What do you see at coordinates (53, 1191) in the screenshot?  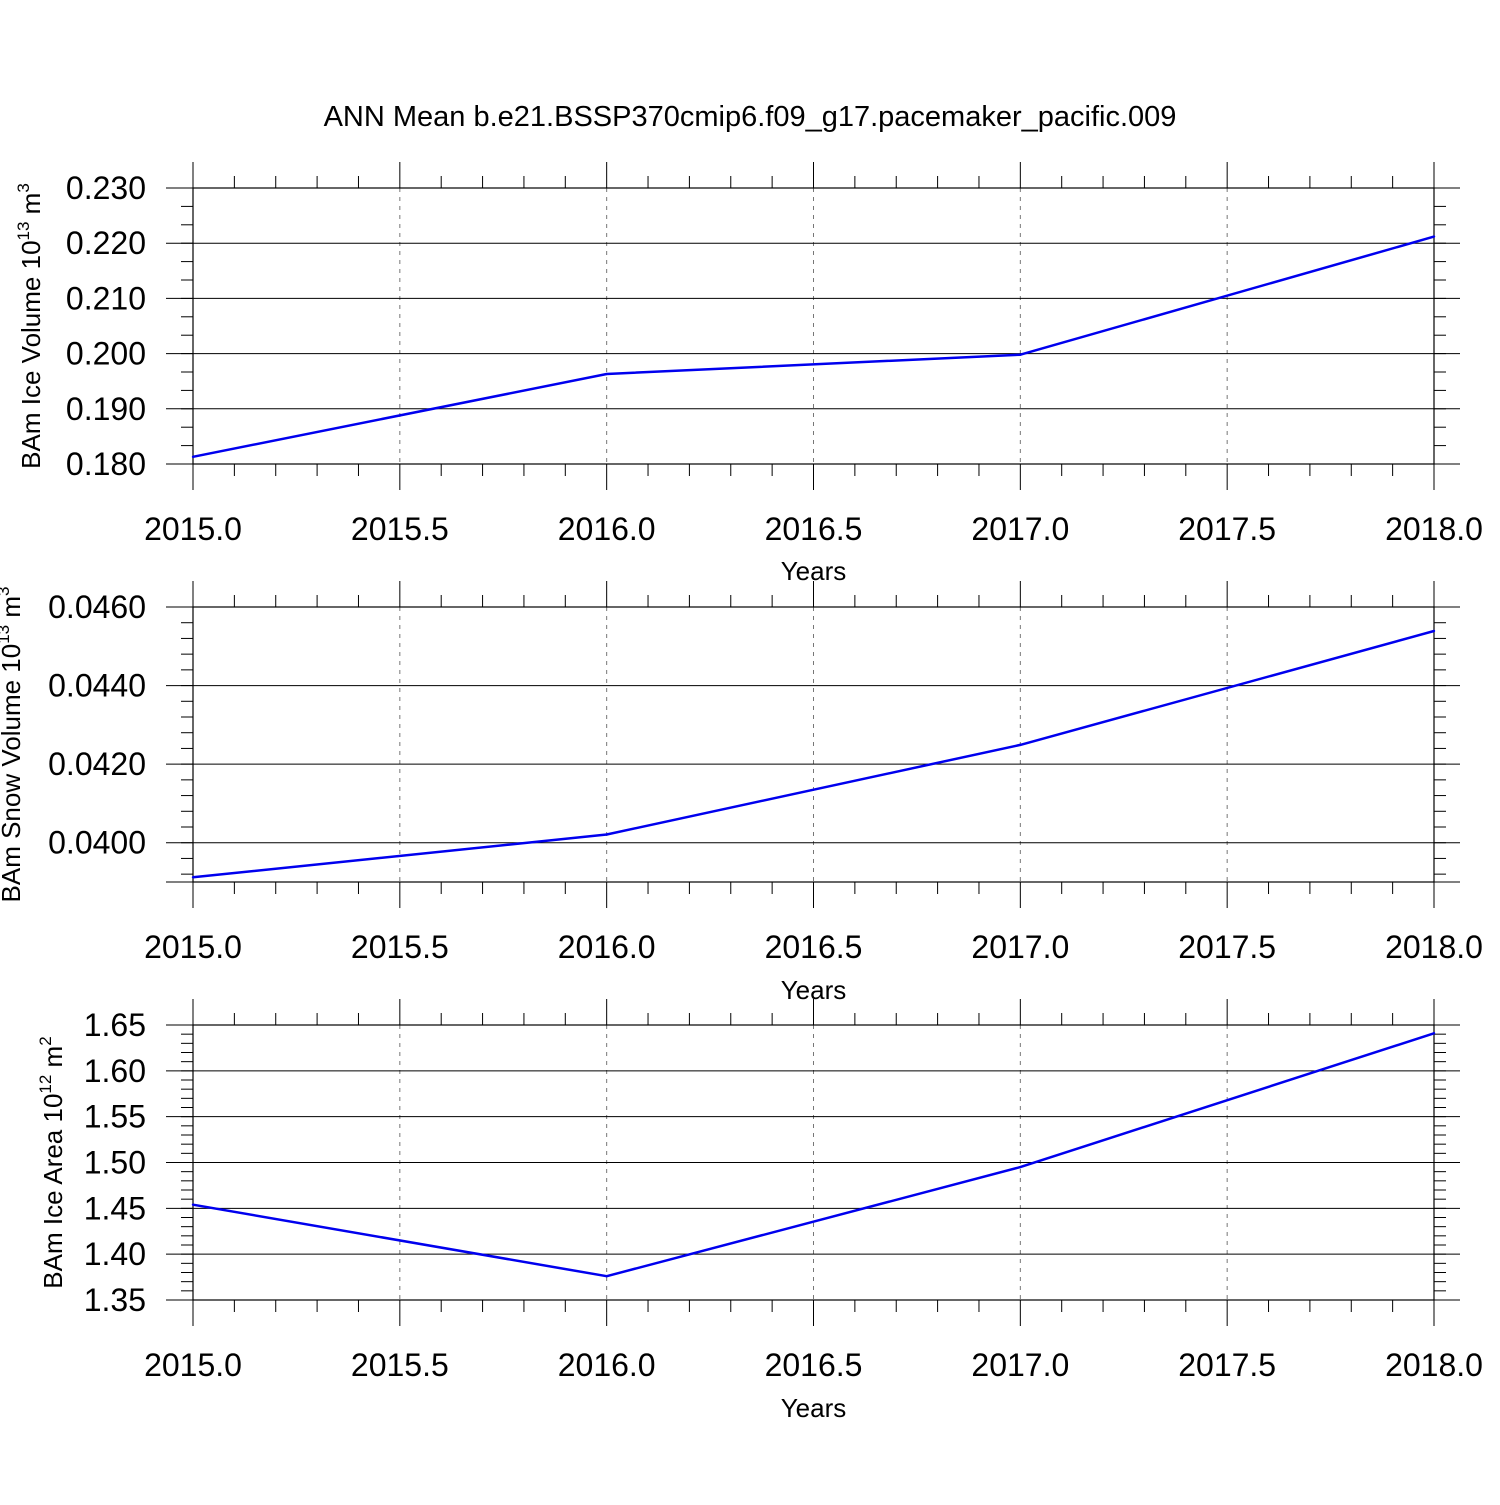 I see `y-axis-title-text: BAm Ice Area 10` at bounding box center [53, 1191].